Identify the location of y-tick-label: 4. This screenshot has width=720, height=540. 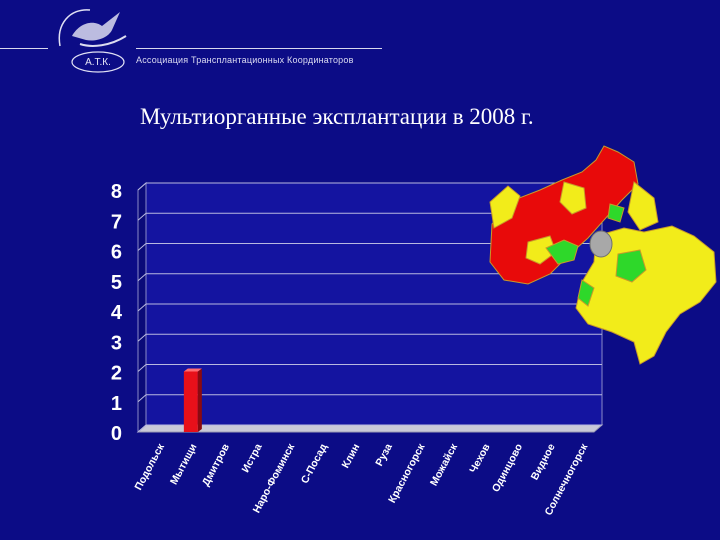
(117, 313).